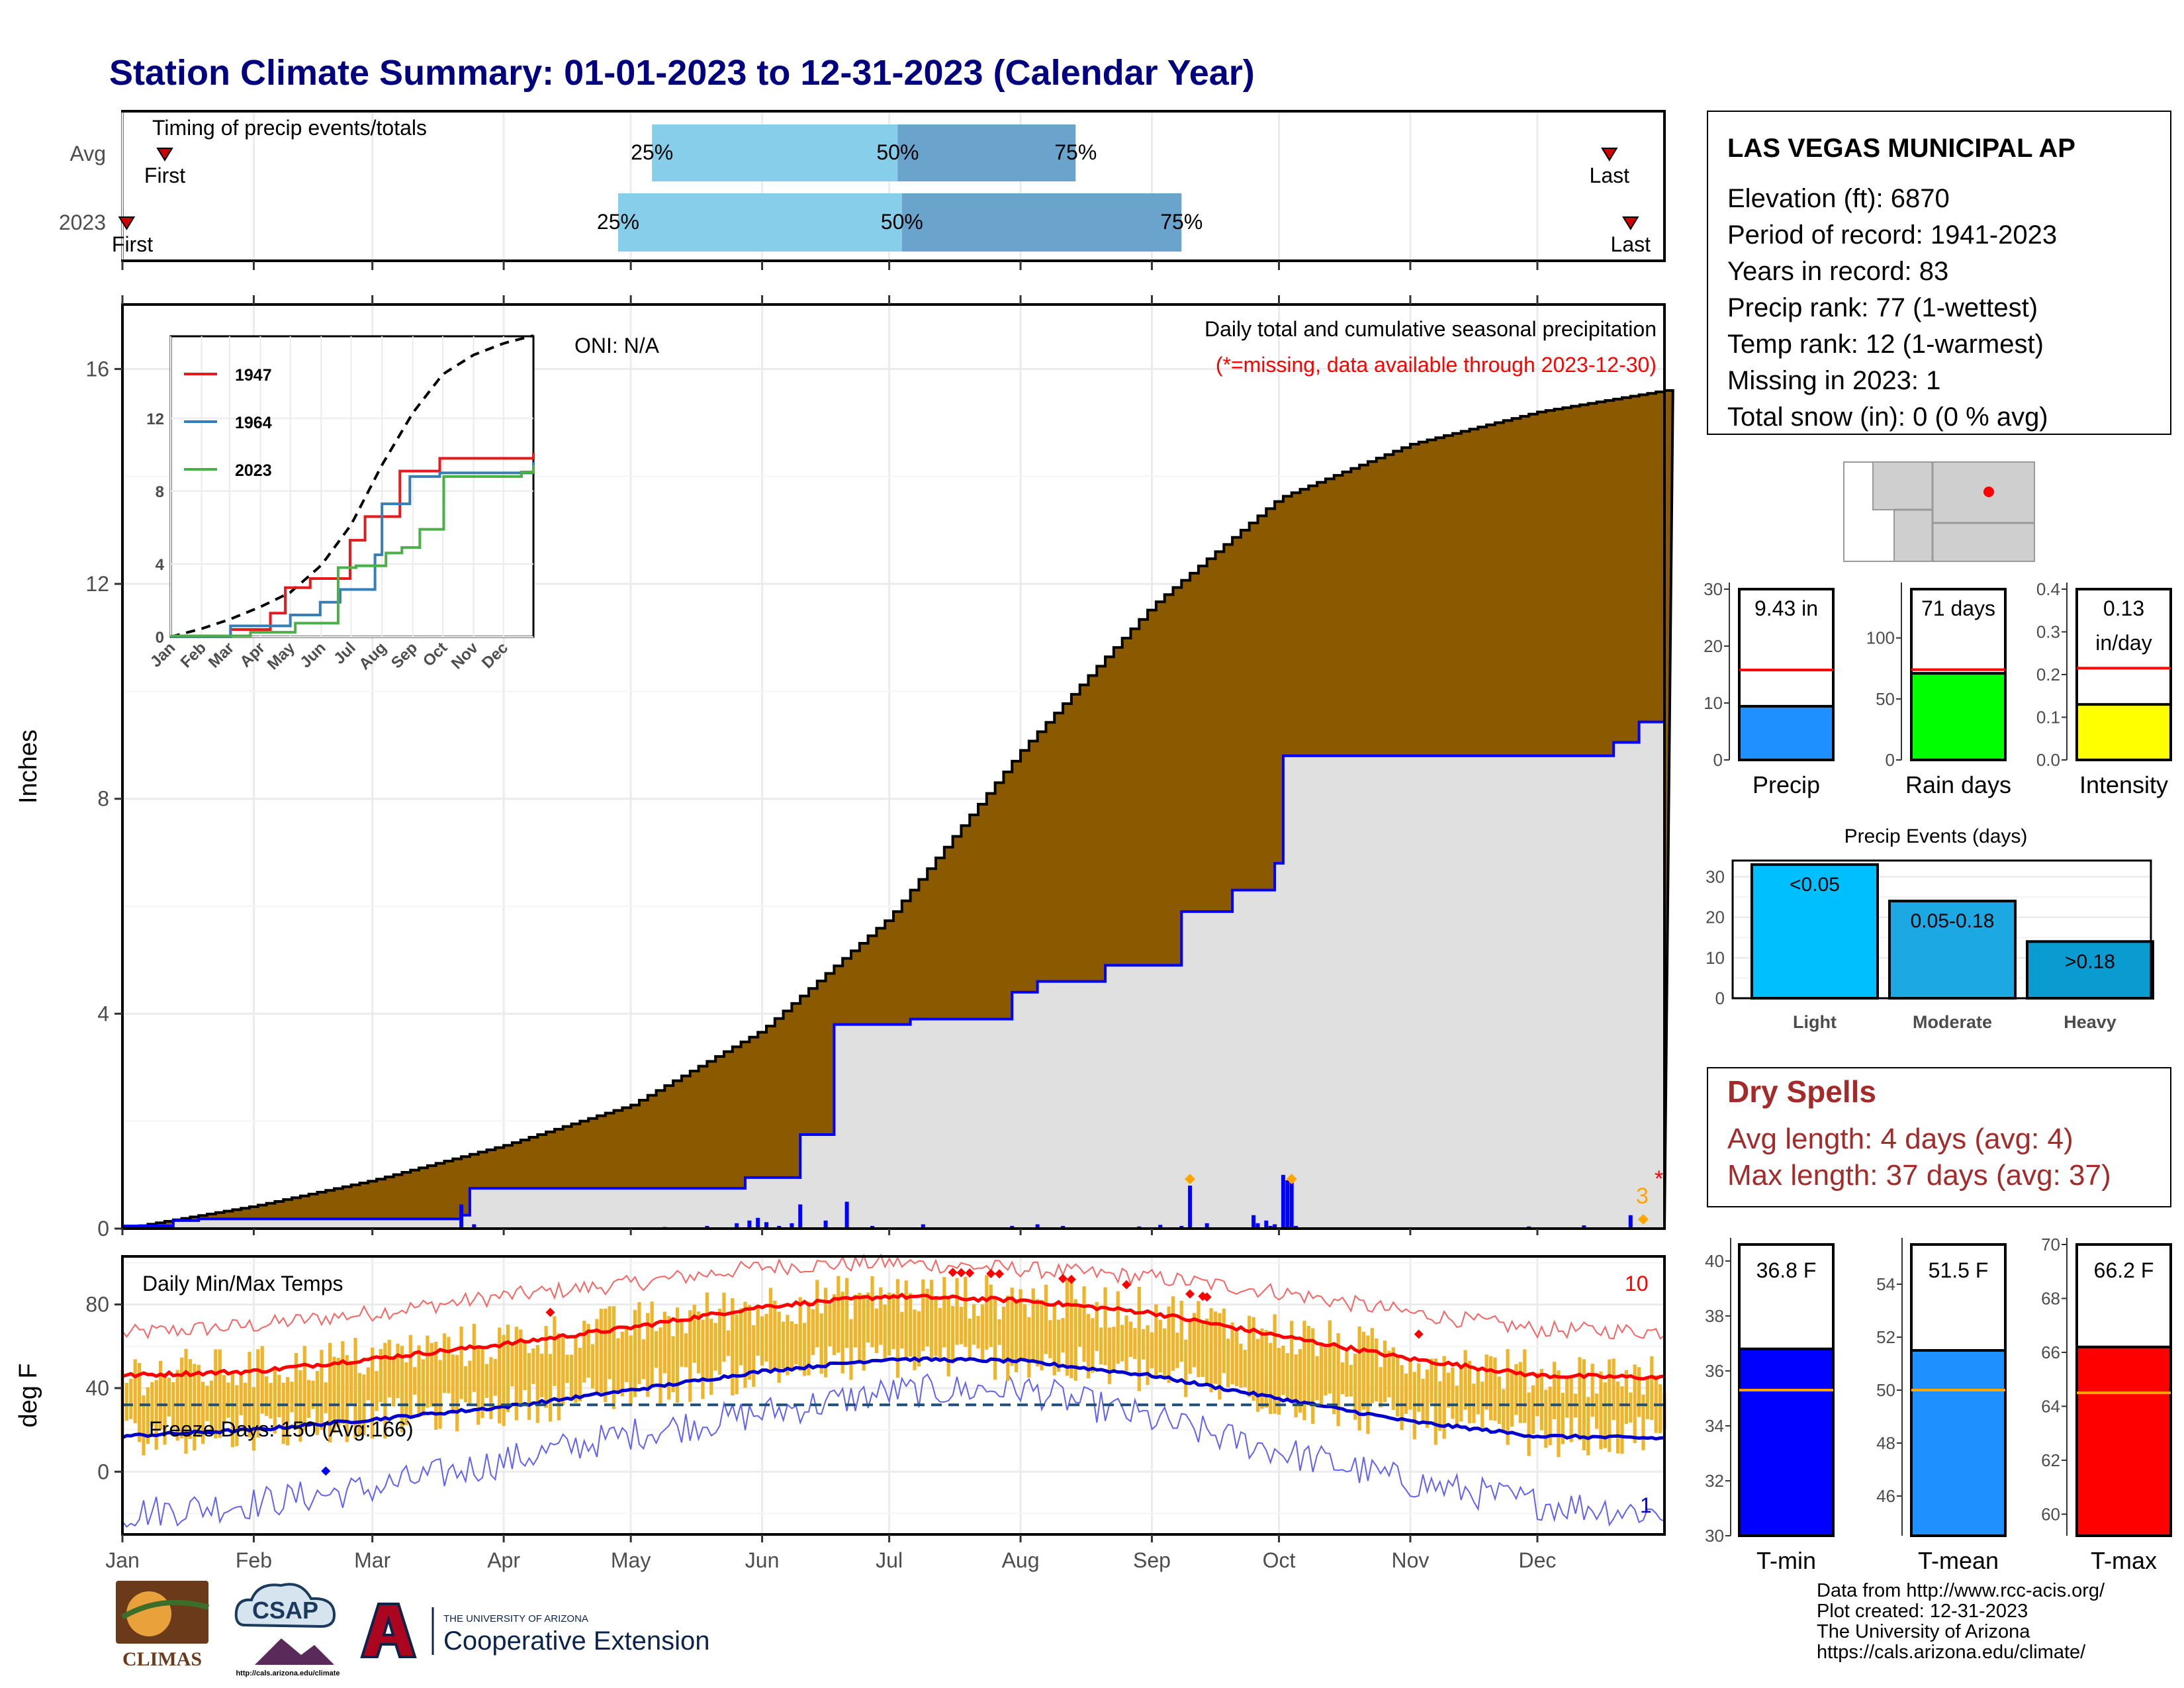  I want to click on record-max-line, so click(893, 1296).